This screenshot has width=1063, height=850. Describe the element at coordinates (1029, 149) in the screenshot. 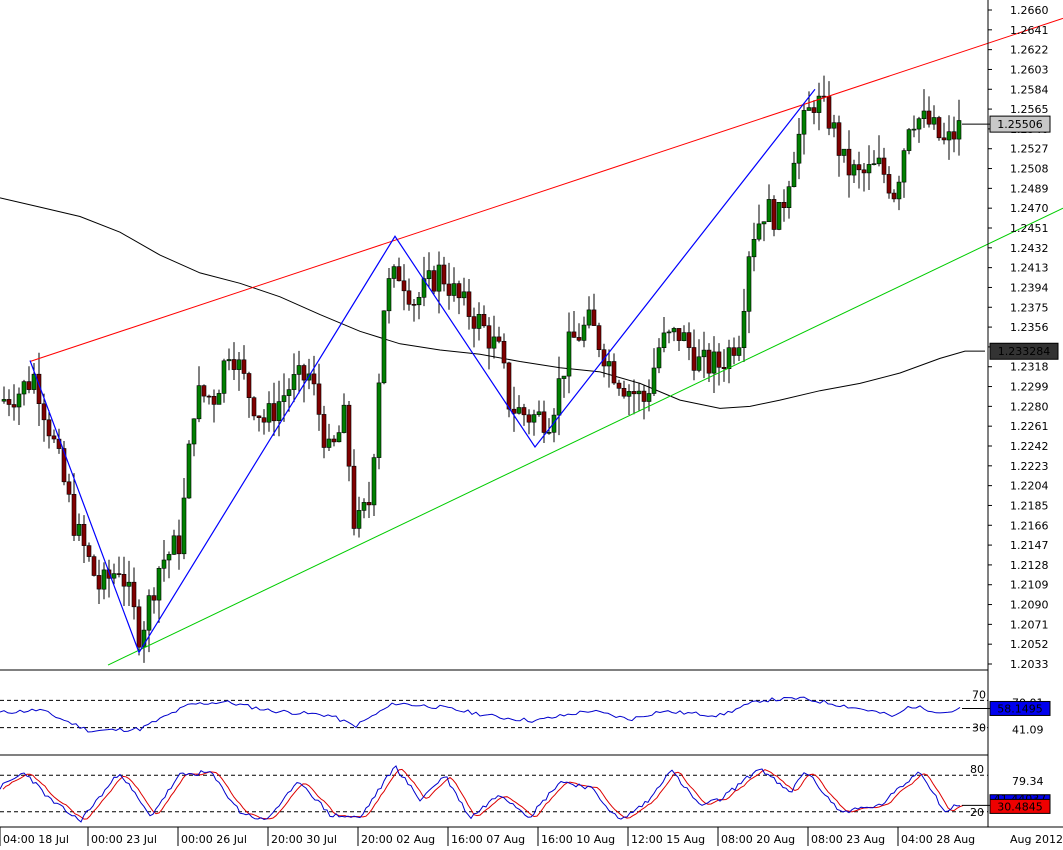

I see `price-tick-label: 1.2527` at that location.